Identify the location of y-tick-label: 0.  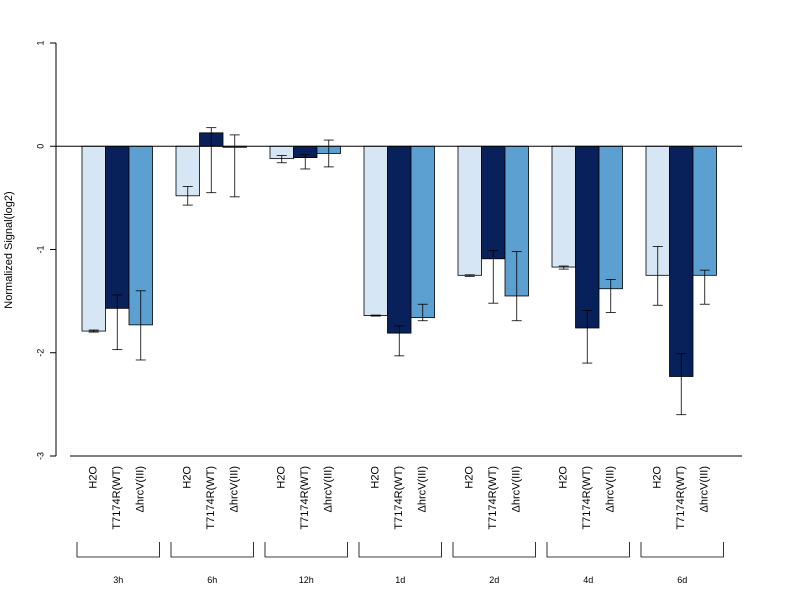
(40, 146).